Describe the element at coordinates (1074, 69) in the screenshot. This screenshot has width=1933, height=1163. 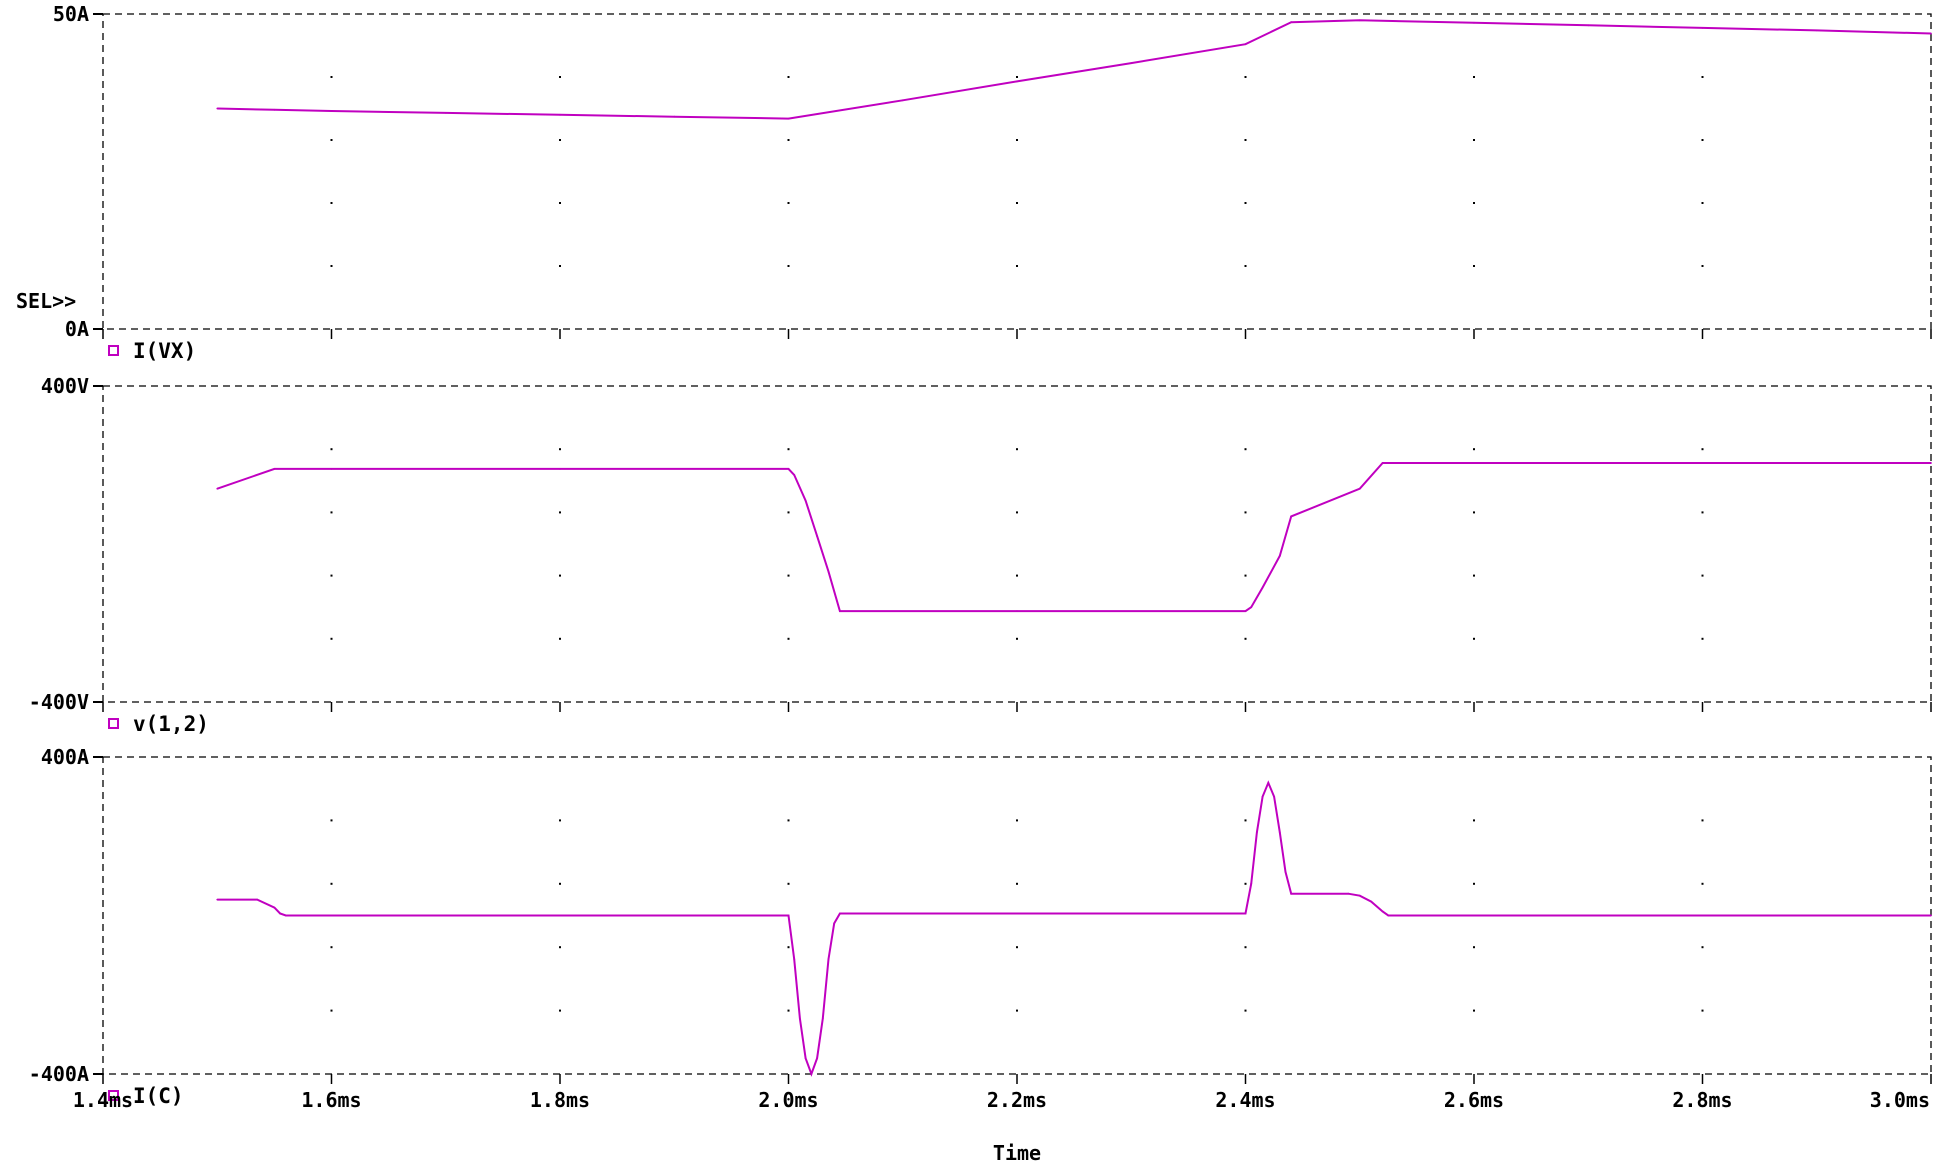
I see `trace-i-vx` at that location.